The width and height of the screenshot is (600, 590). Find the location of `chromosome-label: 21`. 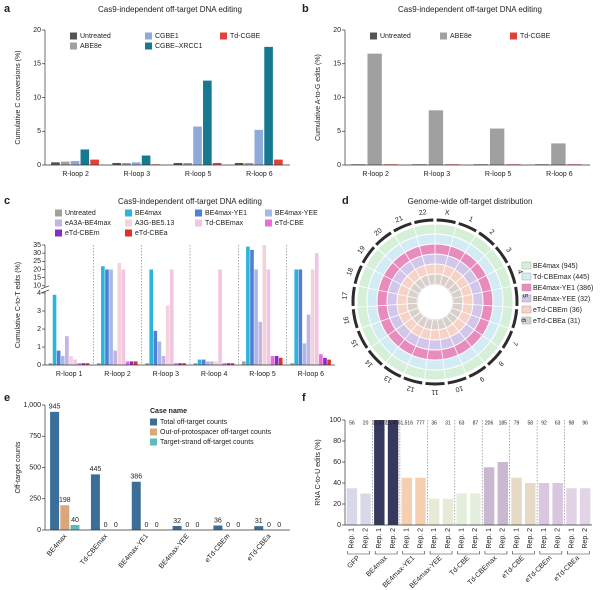

chromosome-label: 21 is located at coordinates (399, 220).